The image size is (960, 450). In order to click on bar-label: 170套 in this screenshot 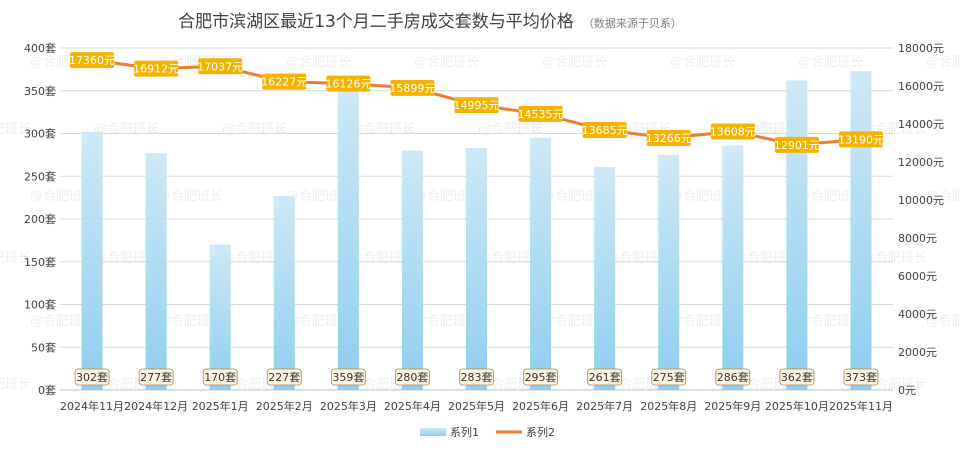, I will do `click(220, 377)`.